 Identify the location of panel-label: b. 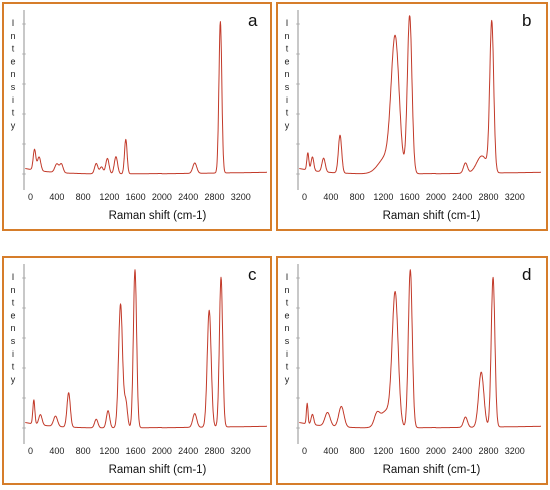
(526, 20).